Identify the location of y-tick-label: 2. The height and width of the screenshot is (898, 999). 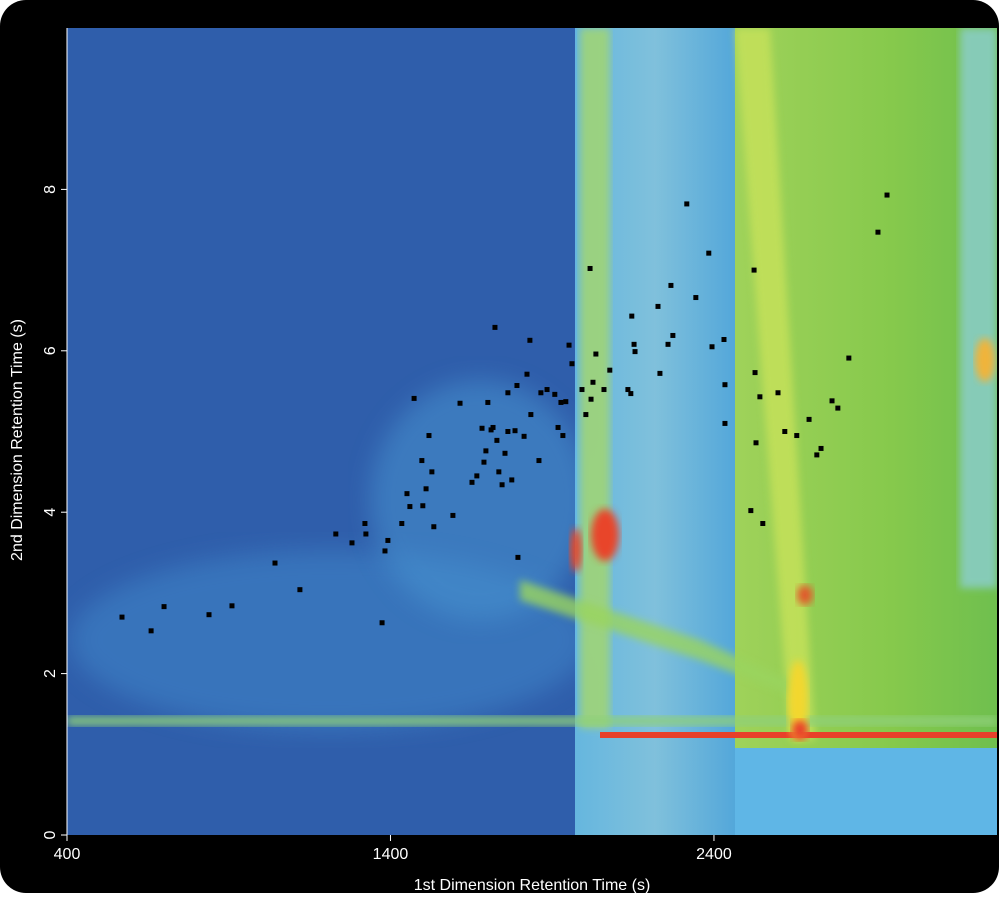
(50, 673).